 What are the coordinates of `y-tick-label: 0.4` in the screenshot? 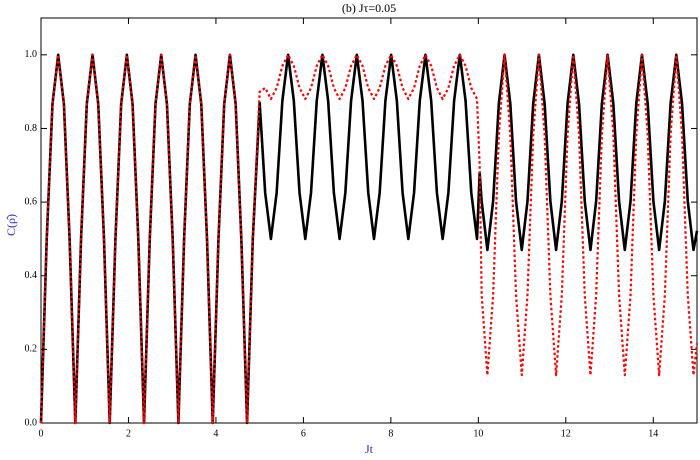 It's located at (31, 275).